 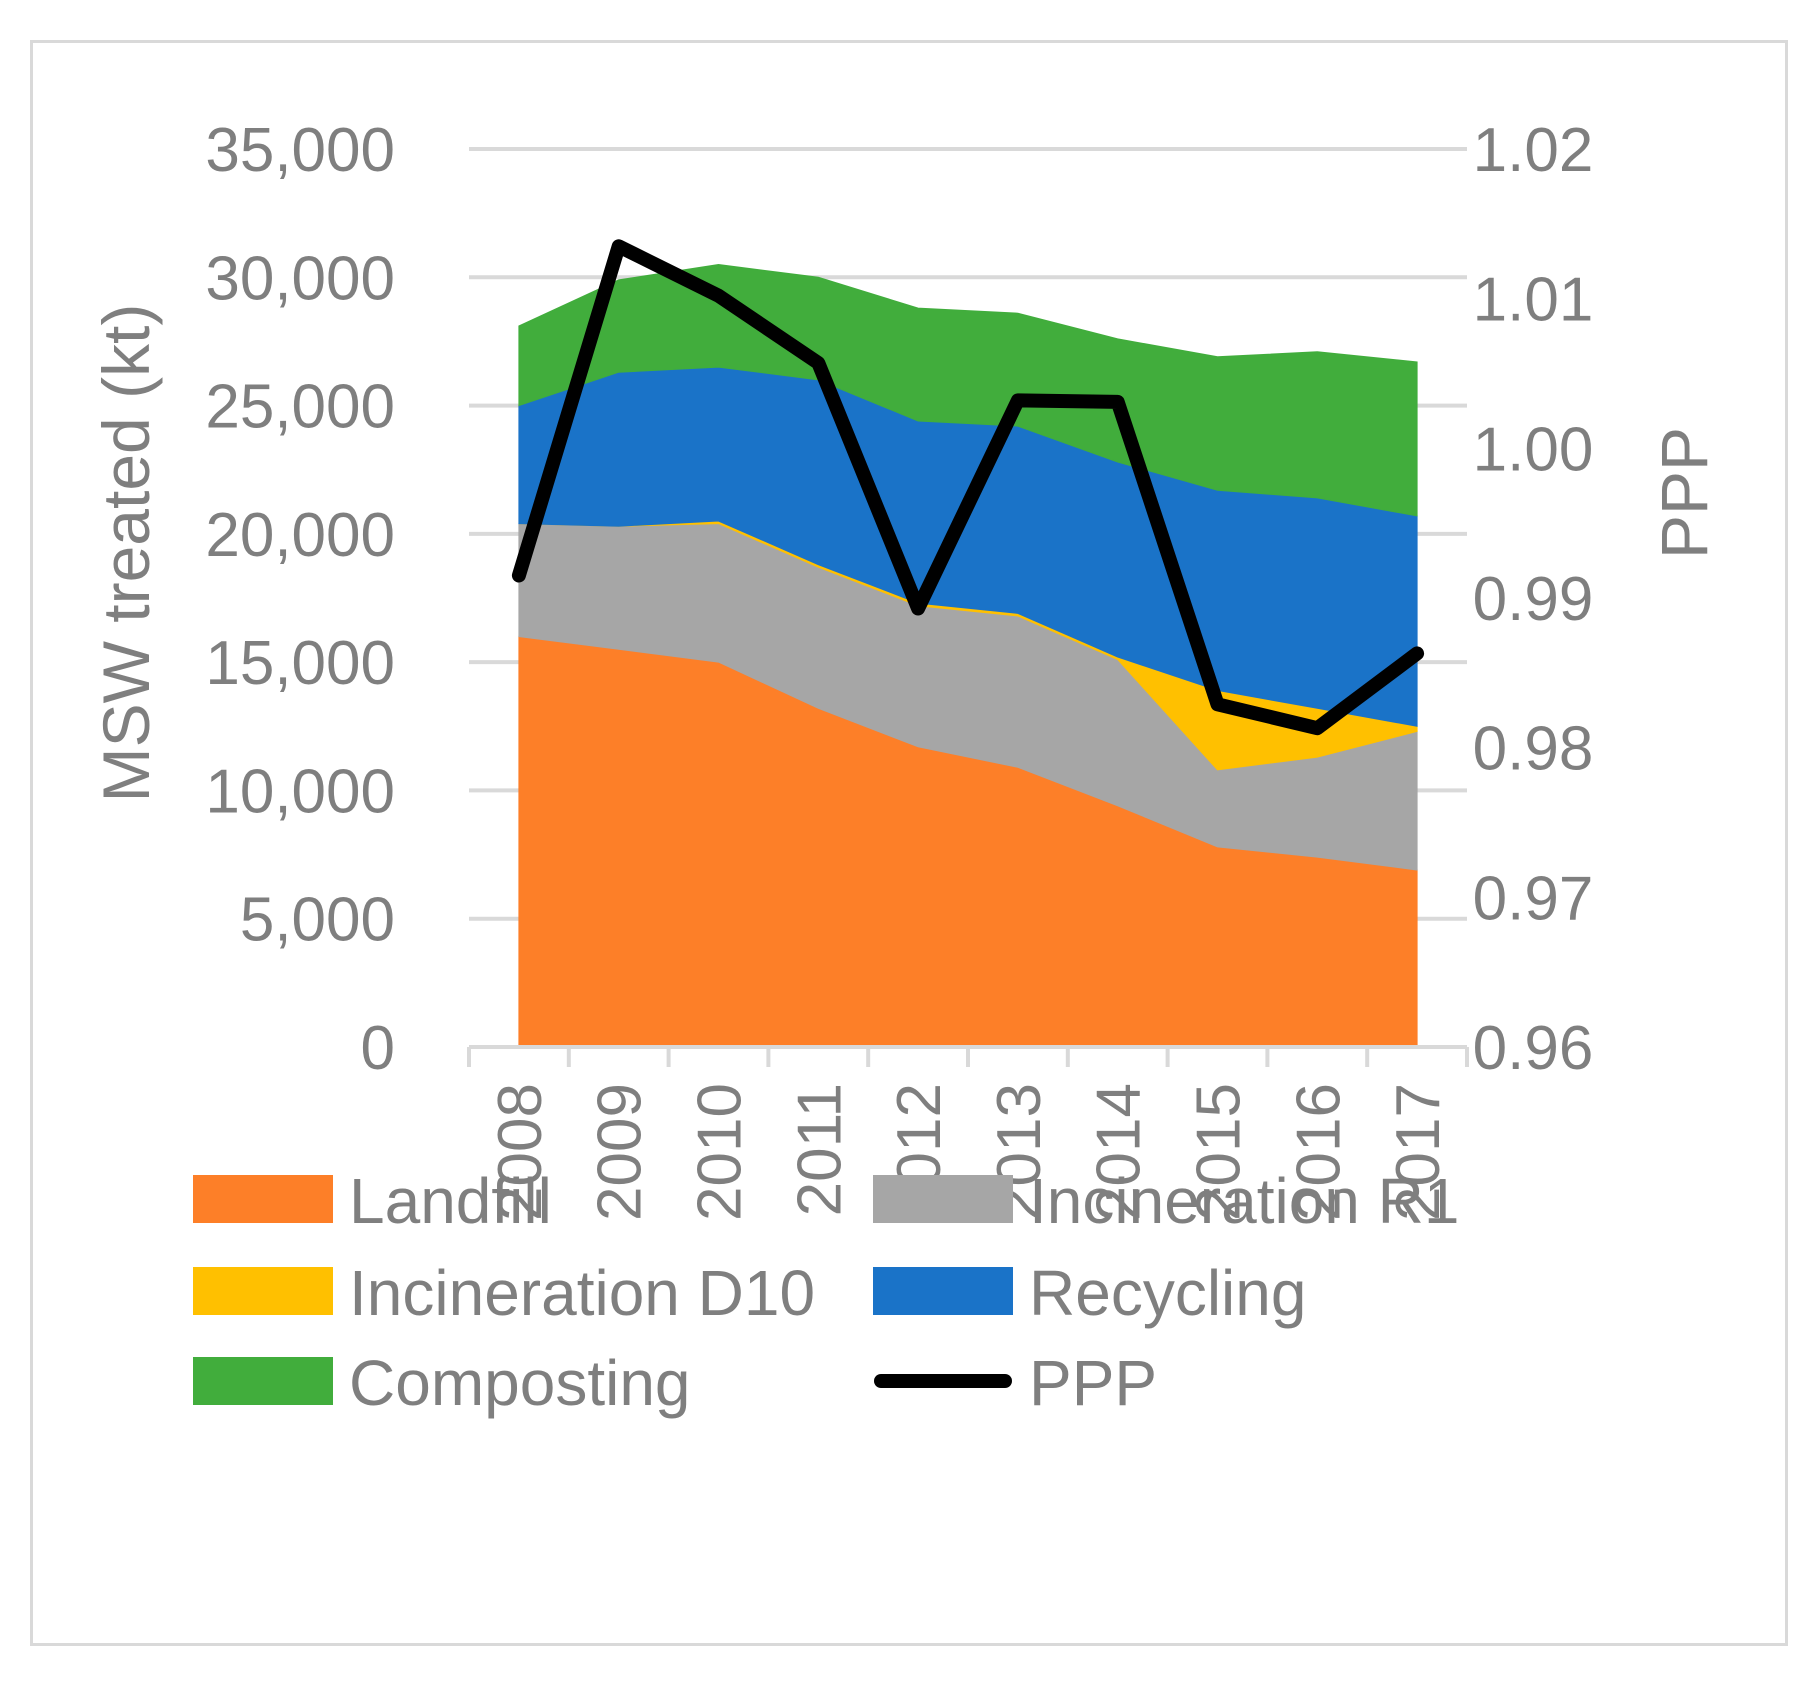 I want to click on legend-label: Recycling, so click(x=1167, y=1293).